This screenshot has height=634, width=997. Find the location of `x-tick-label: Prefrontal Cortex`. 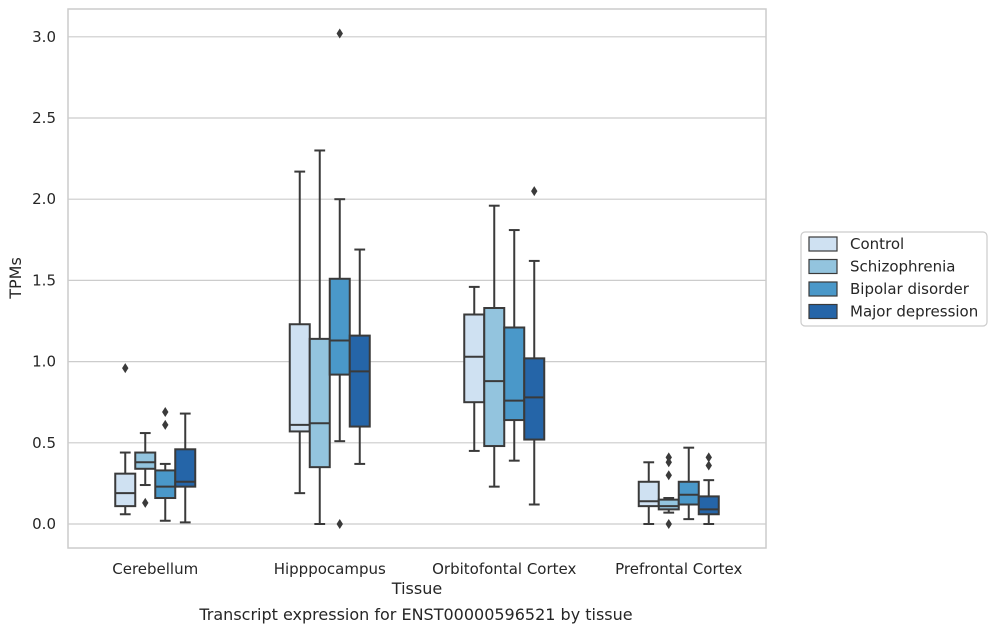

x-tick-label: Prefrontal Cortex is located at coordinates (678, 569).